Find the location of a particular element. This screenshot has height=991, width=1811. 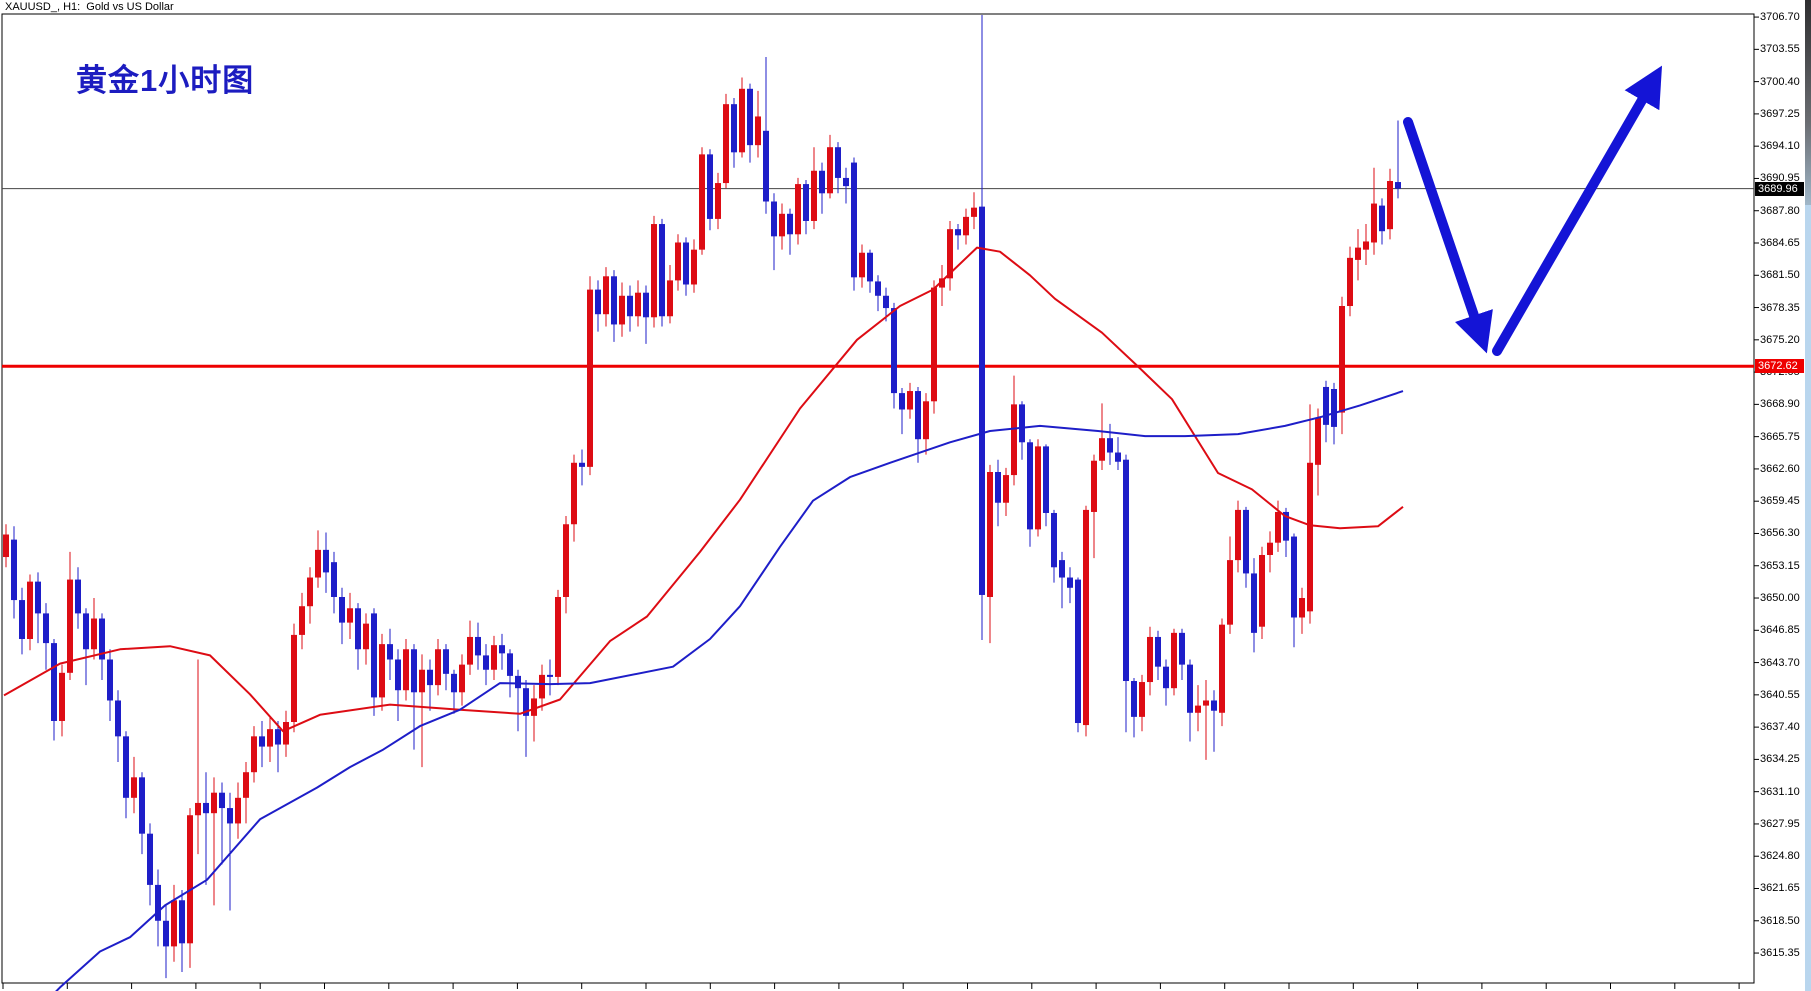

price-tick-label: 3703.55 is located at coordinates (1780, 49).